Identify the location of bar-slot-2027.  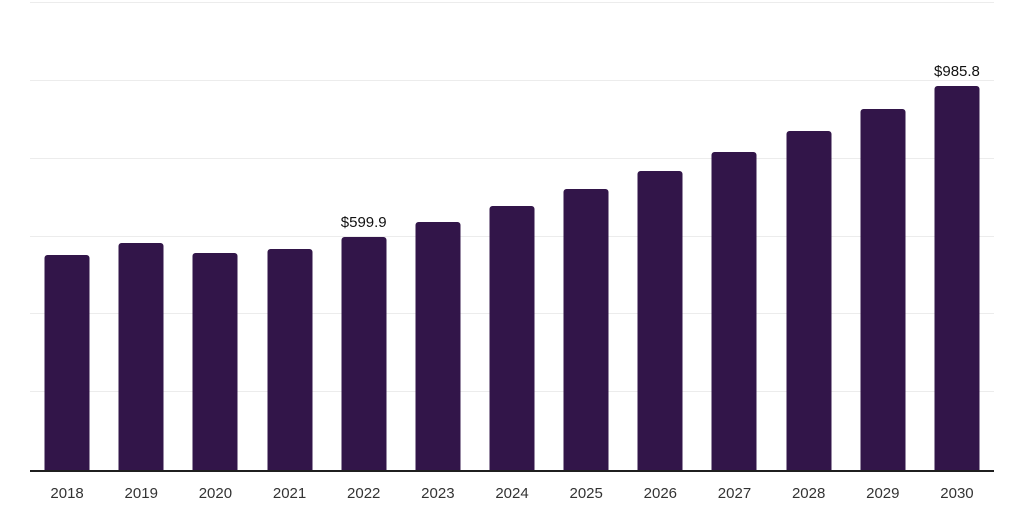
(734, 236).